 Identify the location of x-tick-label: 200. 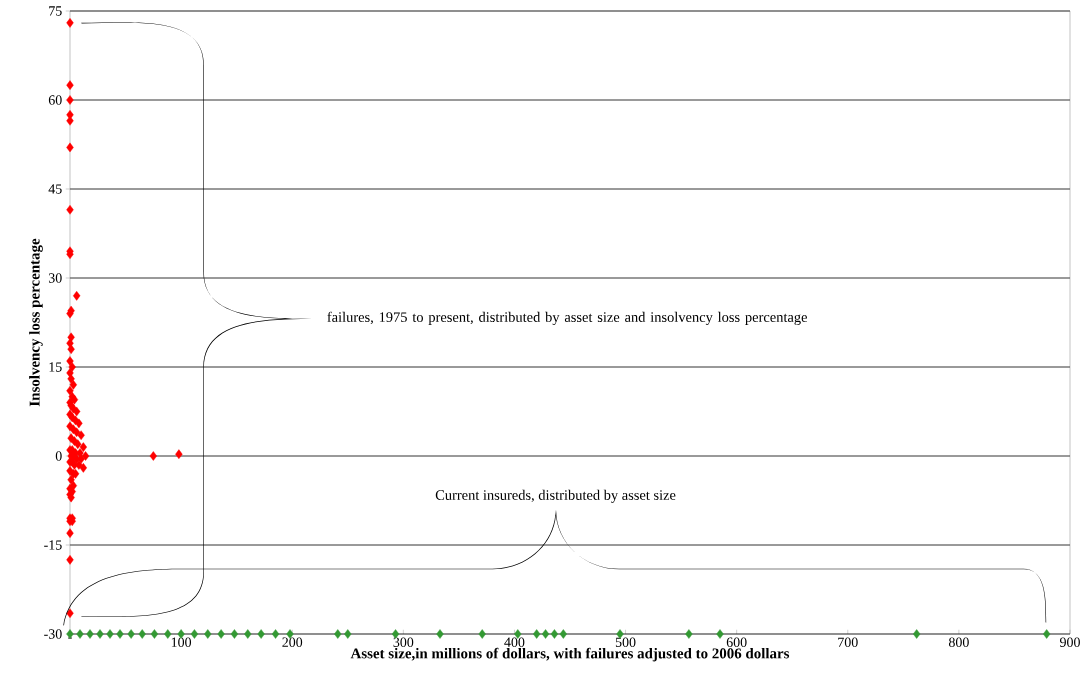
(292, 642).